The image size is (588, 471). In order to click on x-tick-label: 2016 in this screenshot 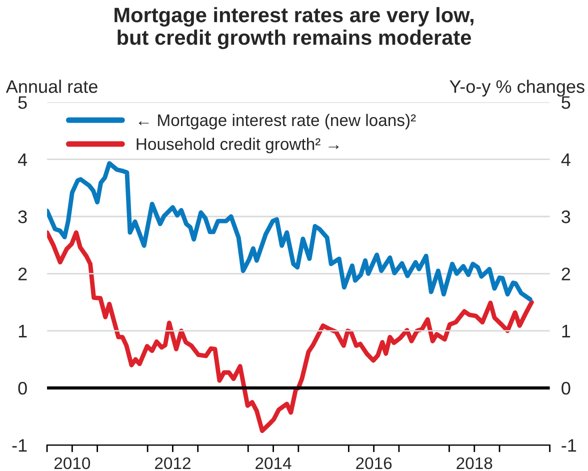, I will do `click(374, 463)`.